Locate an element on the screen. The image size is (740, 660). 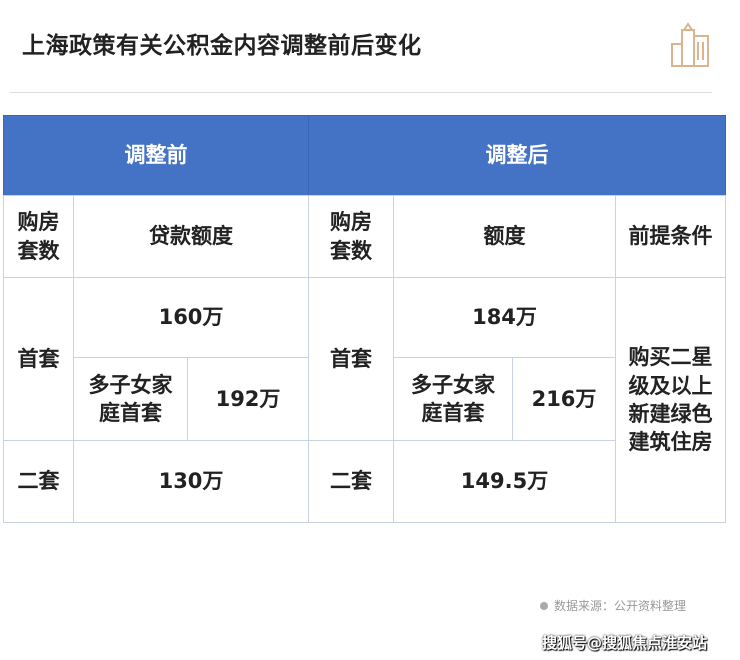
watermark: 搜狐号@搜狐焦点淮安站 is located at coordinates (625, 643).